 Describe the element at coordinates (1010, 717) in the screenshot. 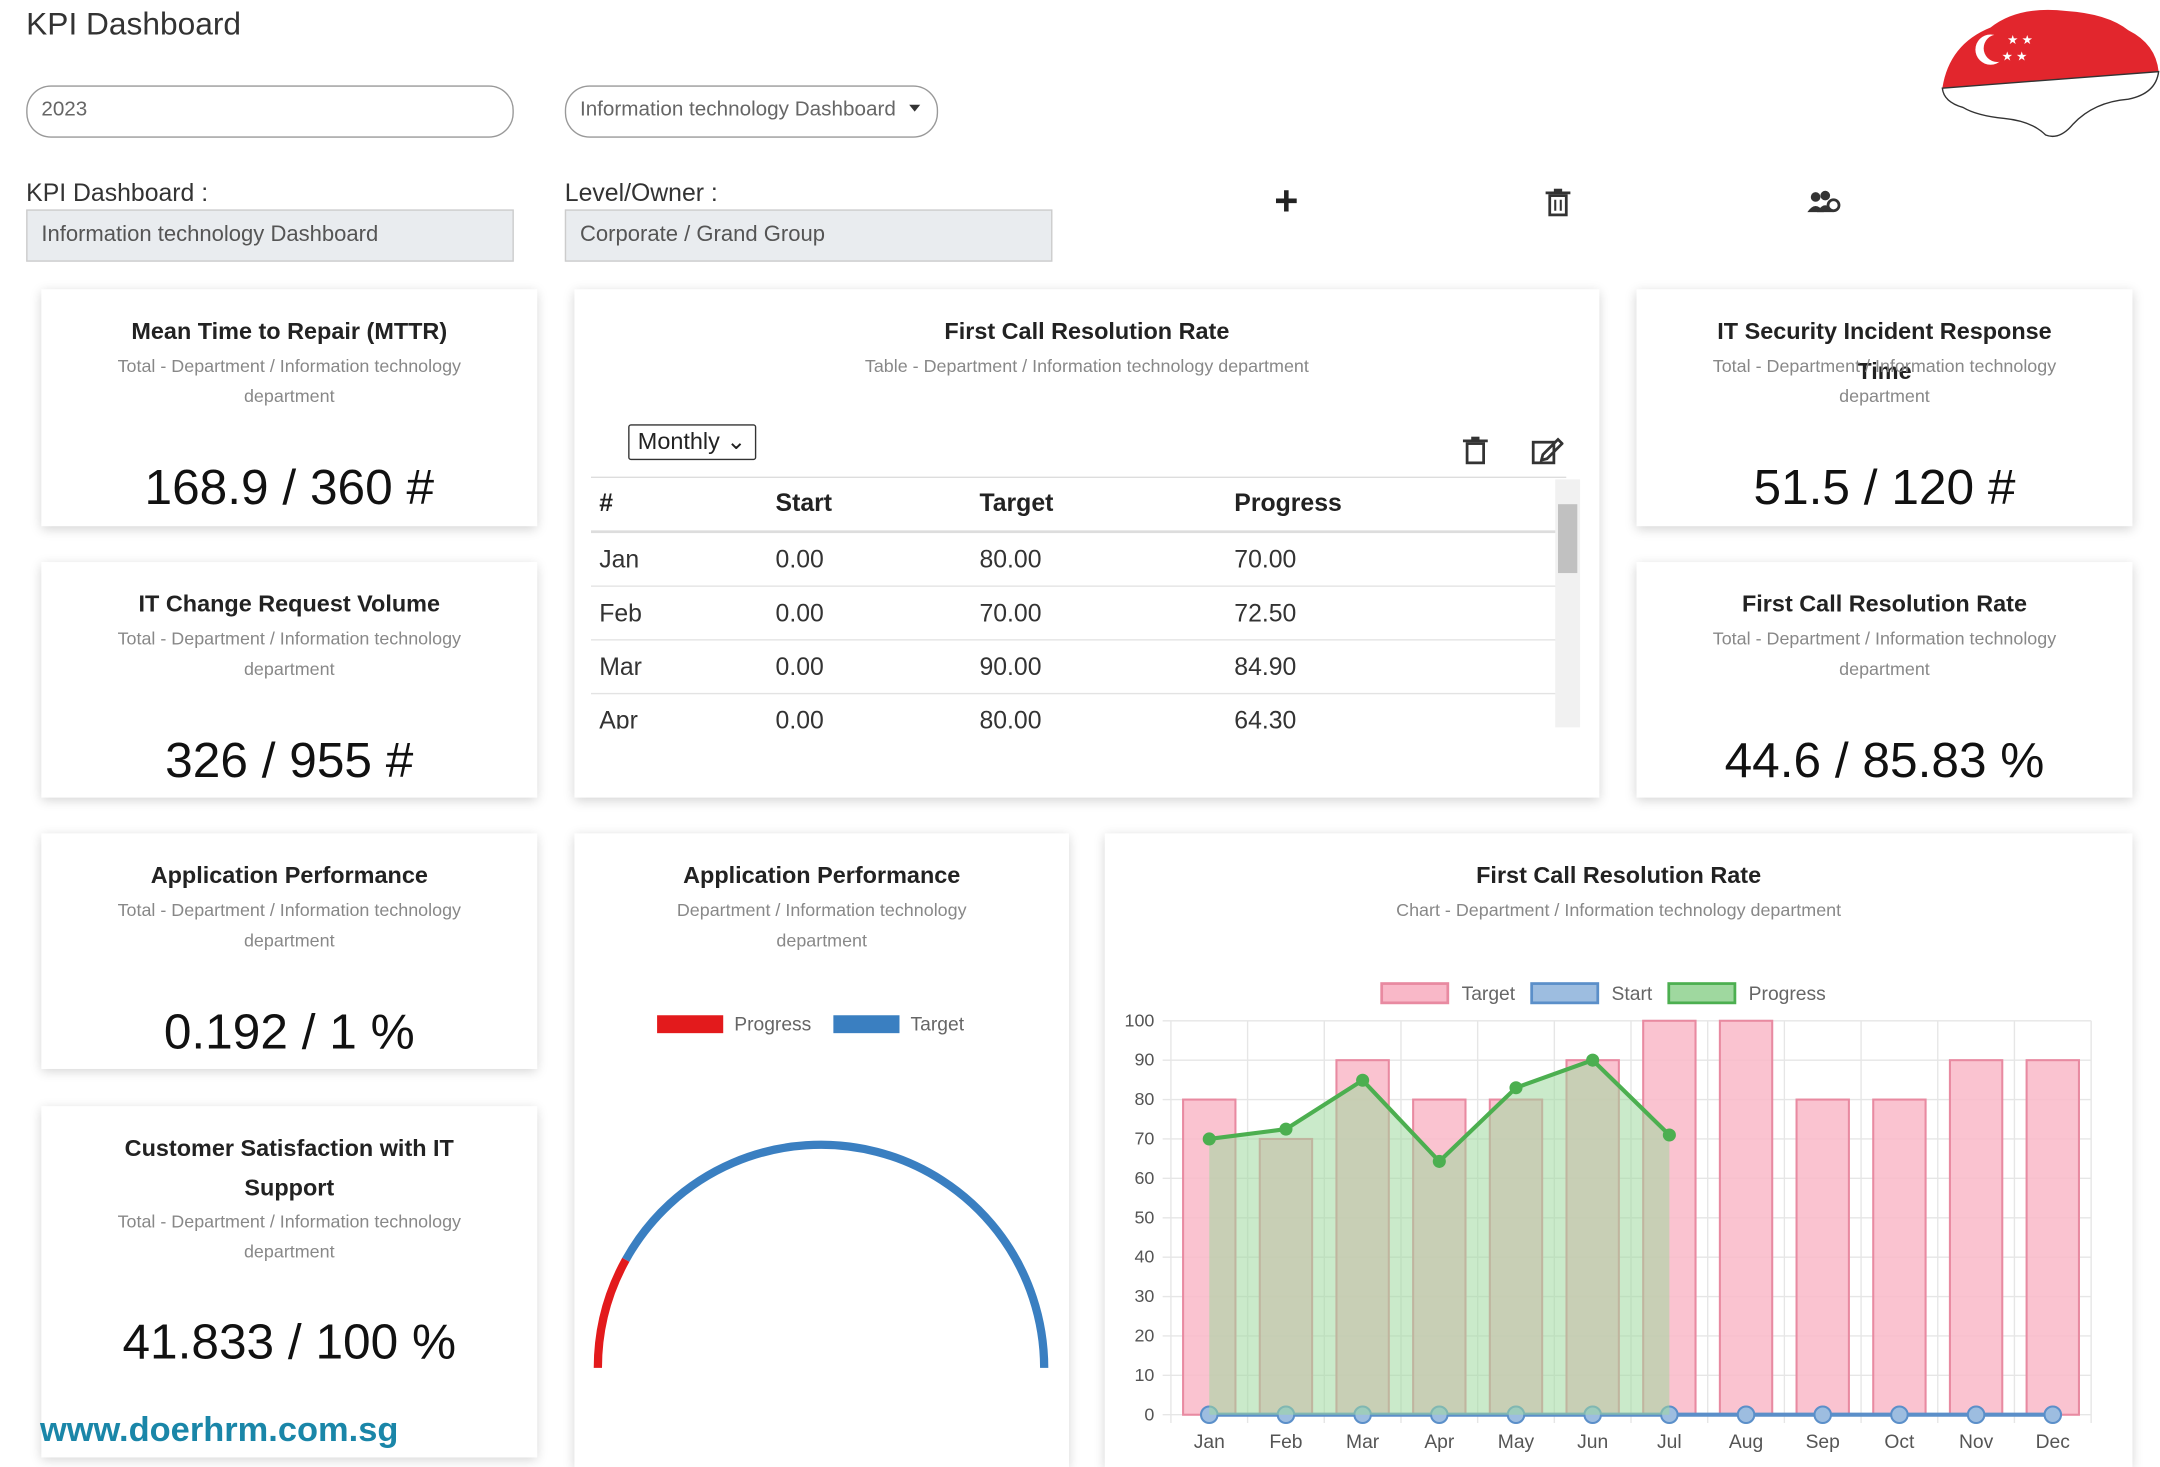

I see `table-cell: 80.00` at that location.